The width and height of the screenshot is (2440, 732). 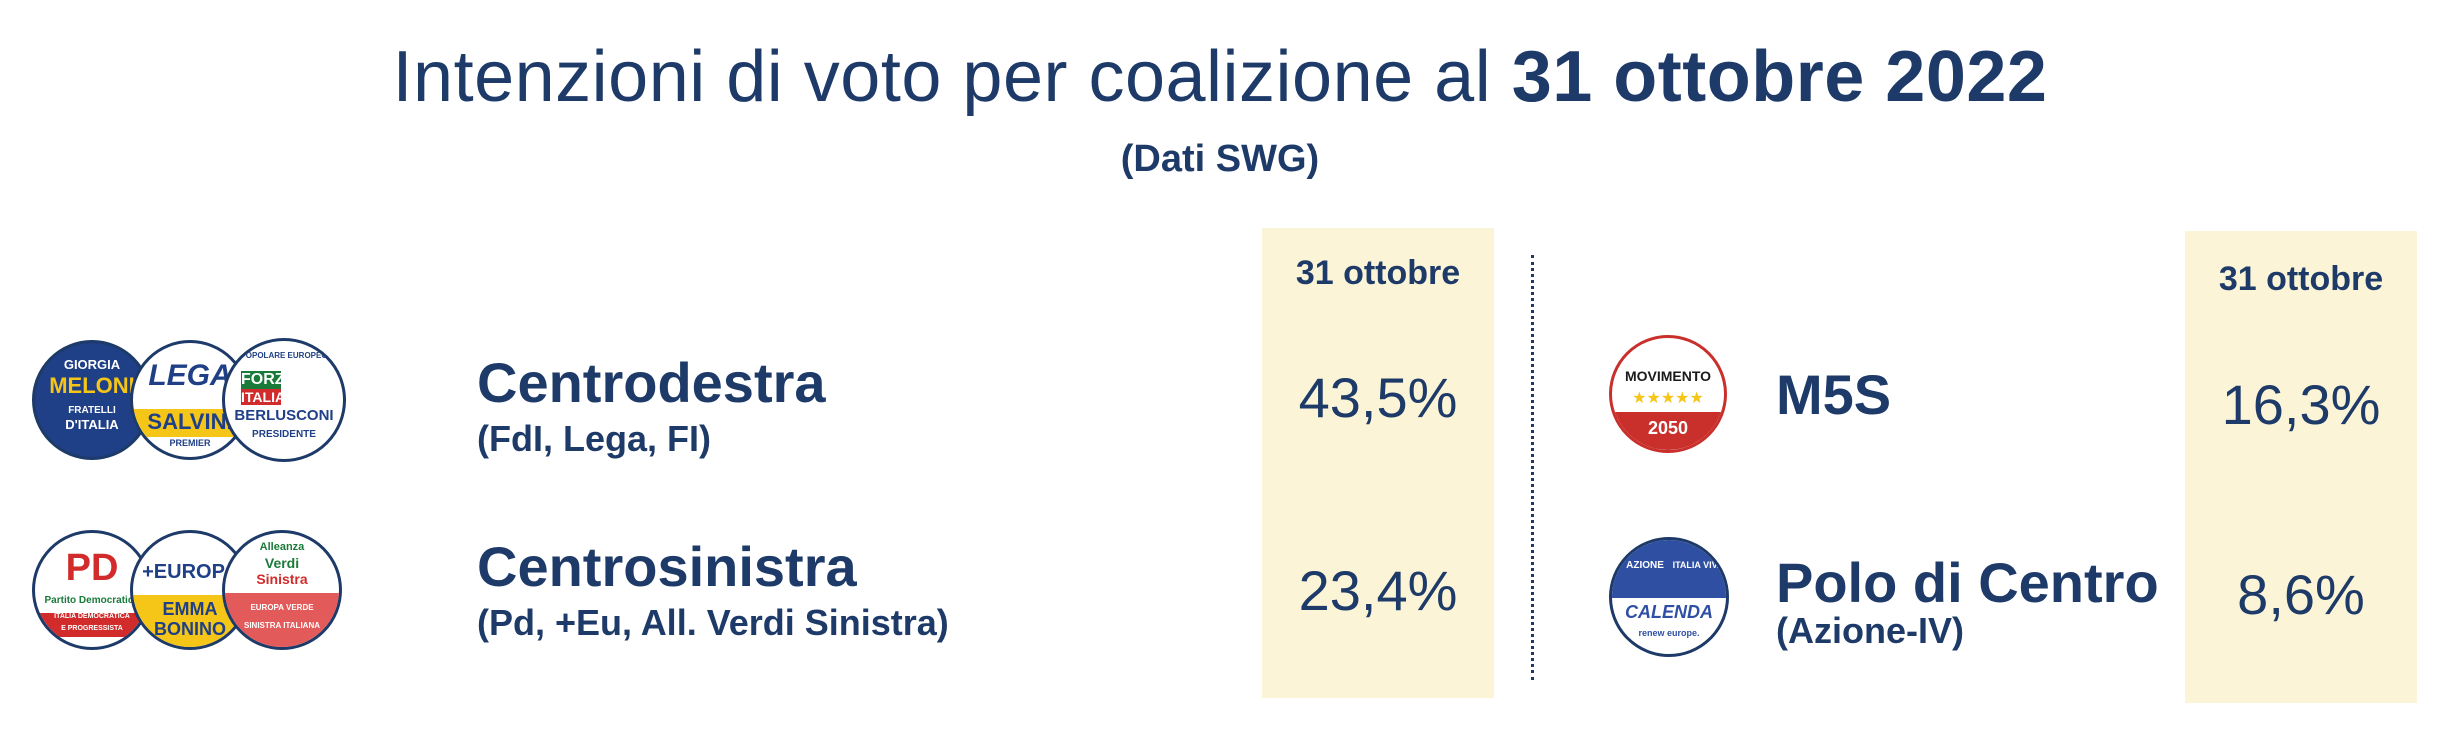 I want to click on value-column-left: 31 ottobre, so click(x=1378, y=463).